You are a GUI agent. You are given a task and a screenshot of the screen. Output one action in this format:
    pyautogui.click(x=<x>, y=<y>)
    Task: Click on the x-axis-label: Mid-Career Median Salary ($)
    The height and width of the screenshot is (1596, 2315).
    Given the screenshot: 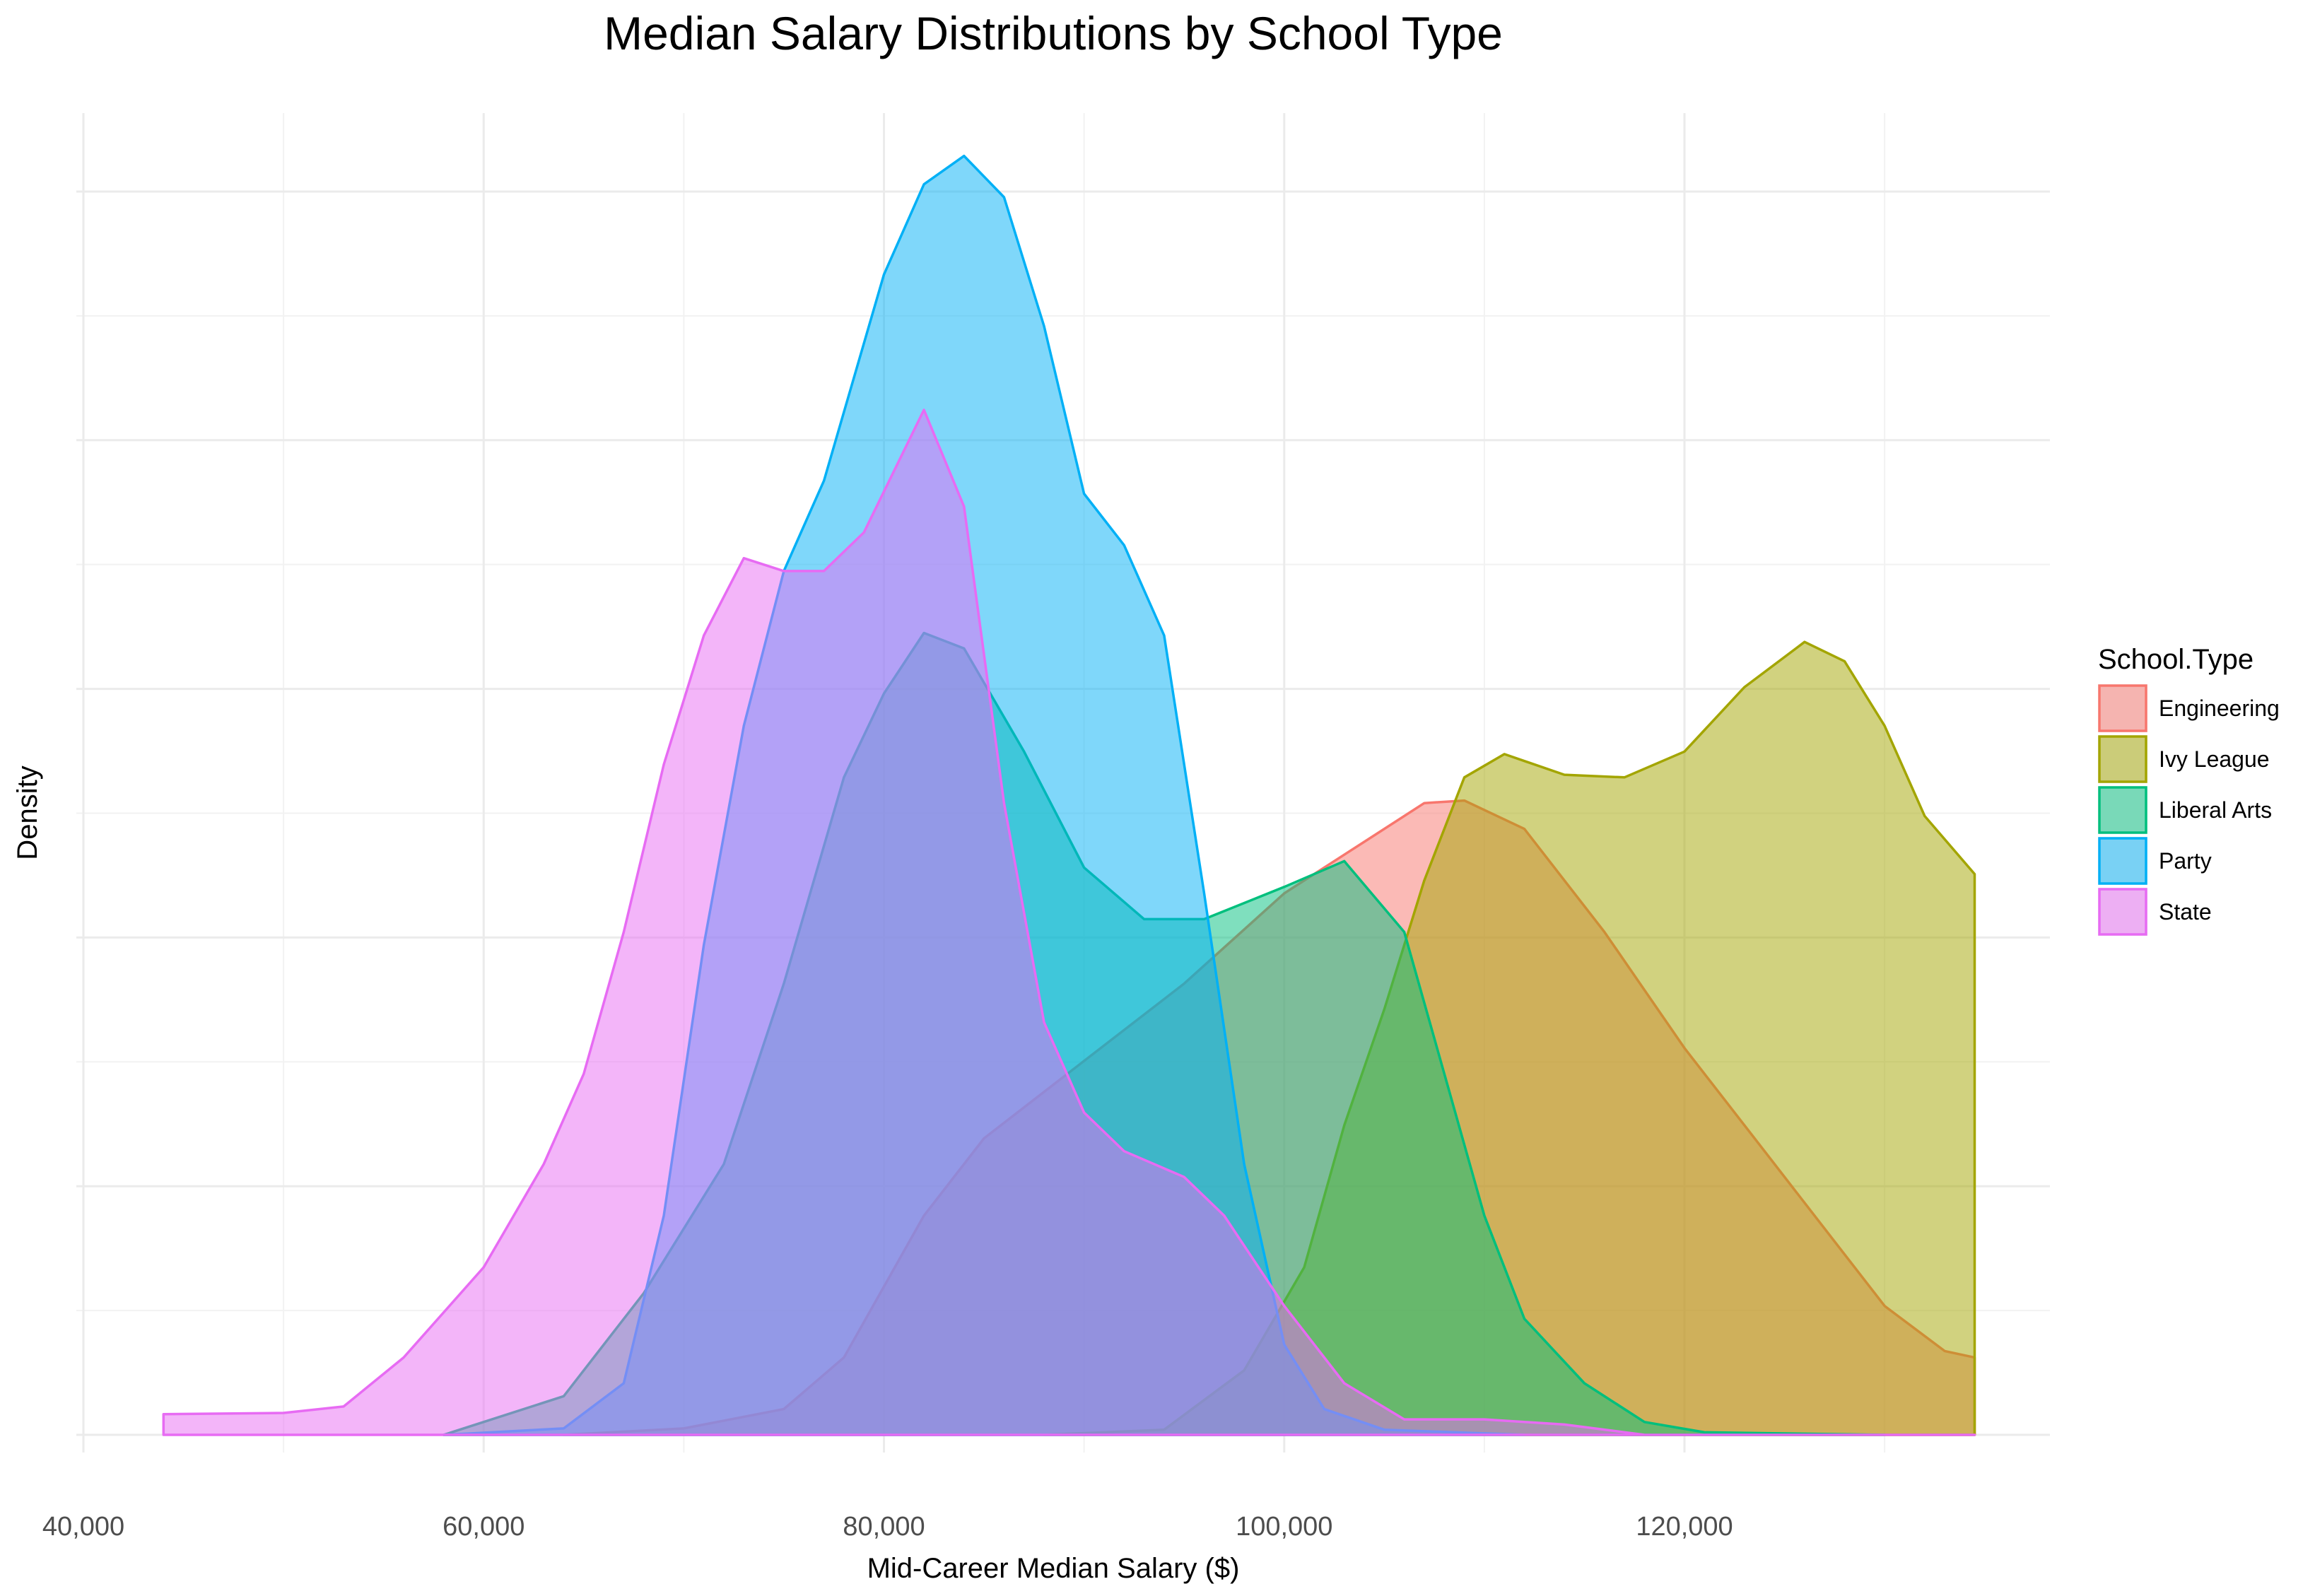 What is the action you would take?
    pyautogui.click(x=1053, y=1569)
    